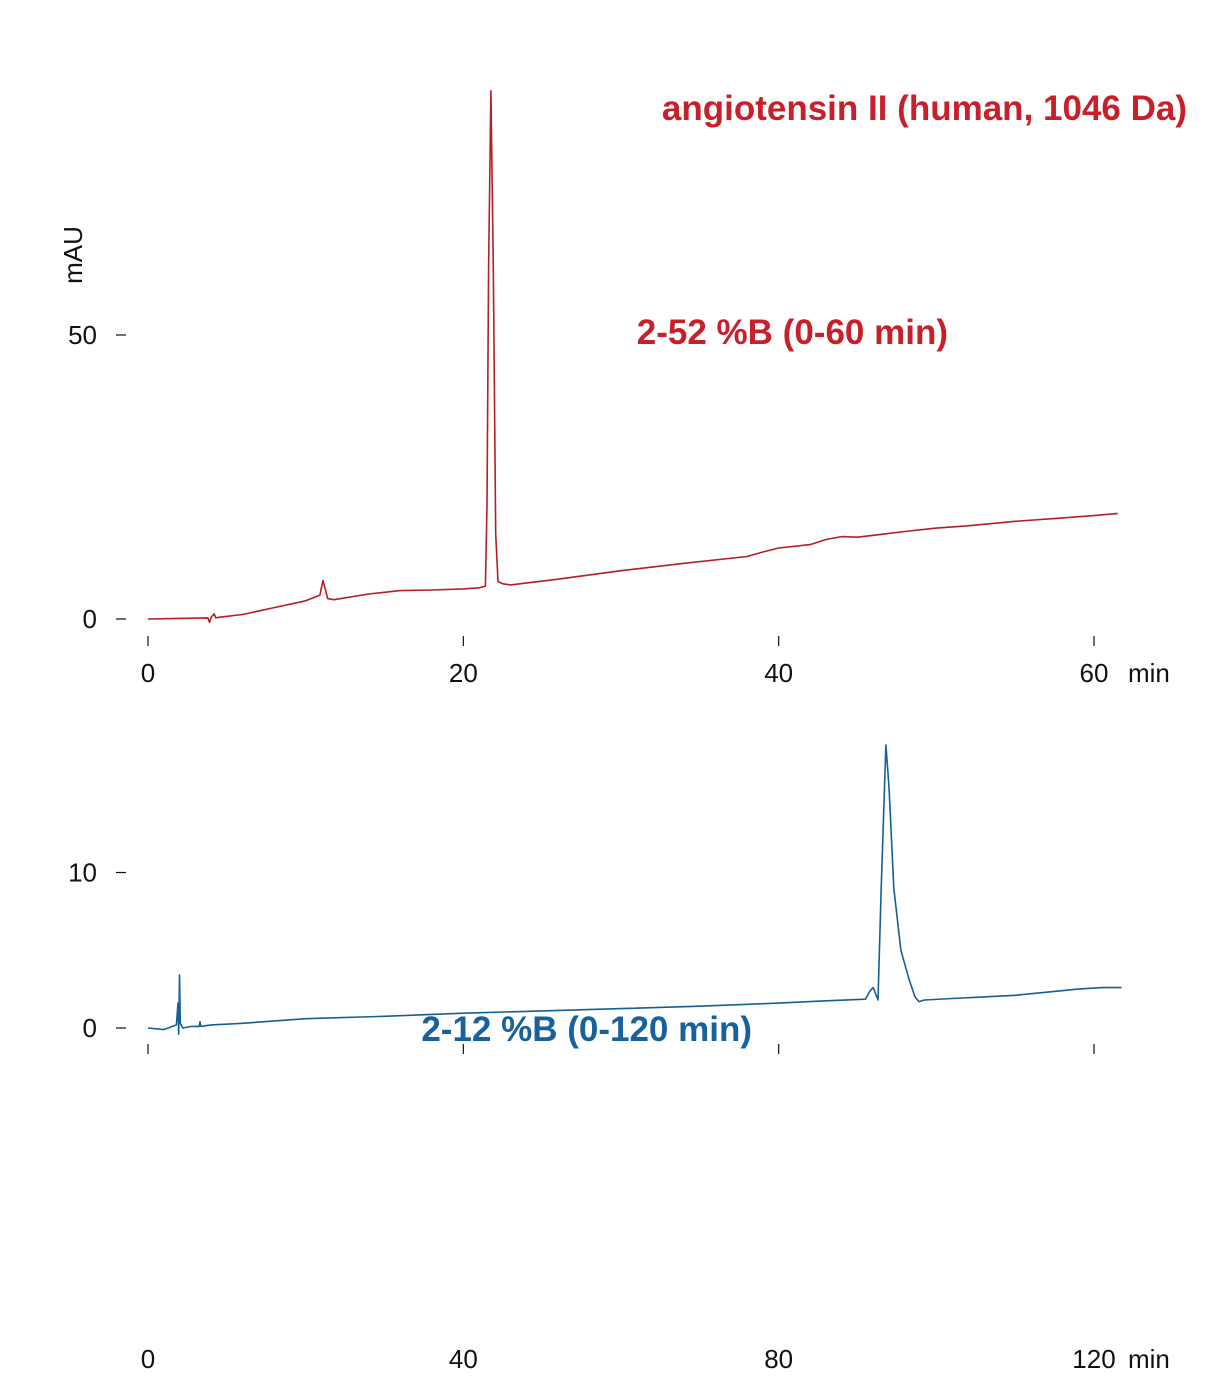 The width and height of the screenshot is (1206, 1377). What do you see at coordinates (90, 1028) in the screenshot?
I see `bot-ytick-label: 0` at bounding box center [90, 1028].